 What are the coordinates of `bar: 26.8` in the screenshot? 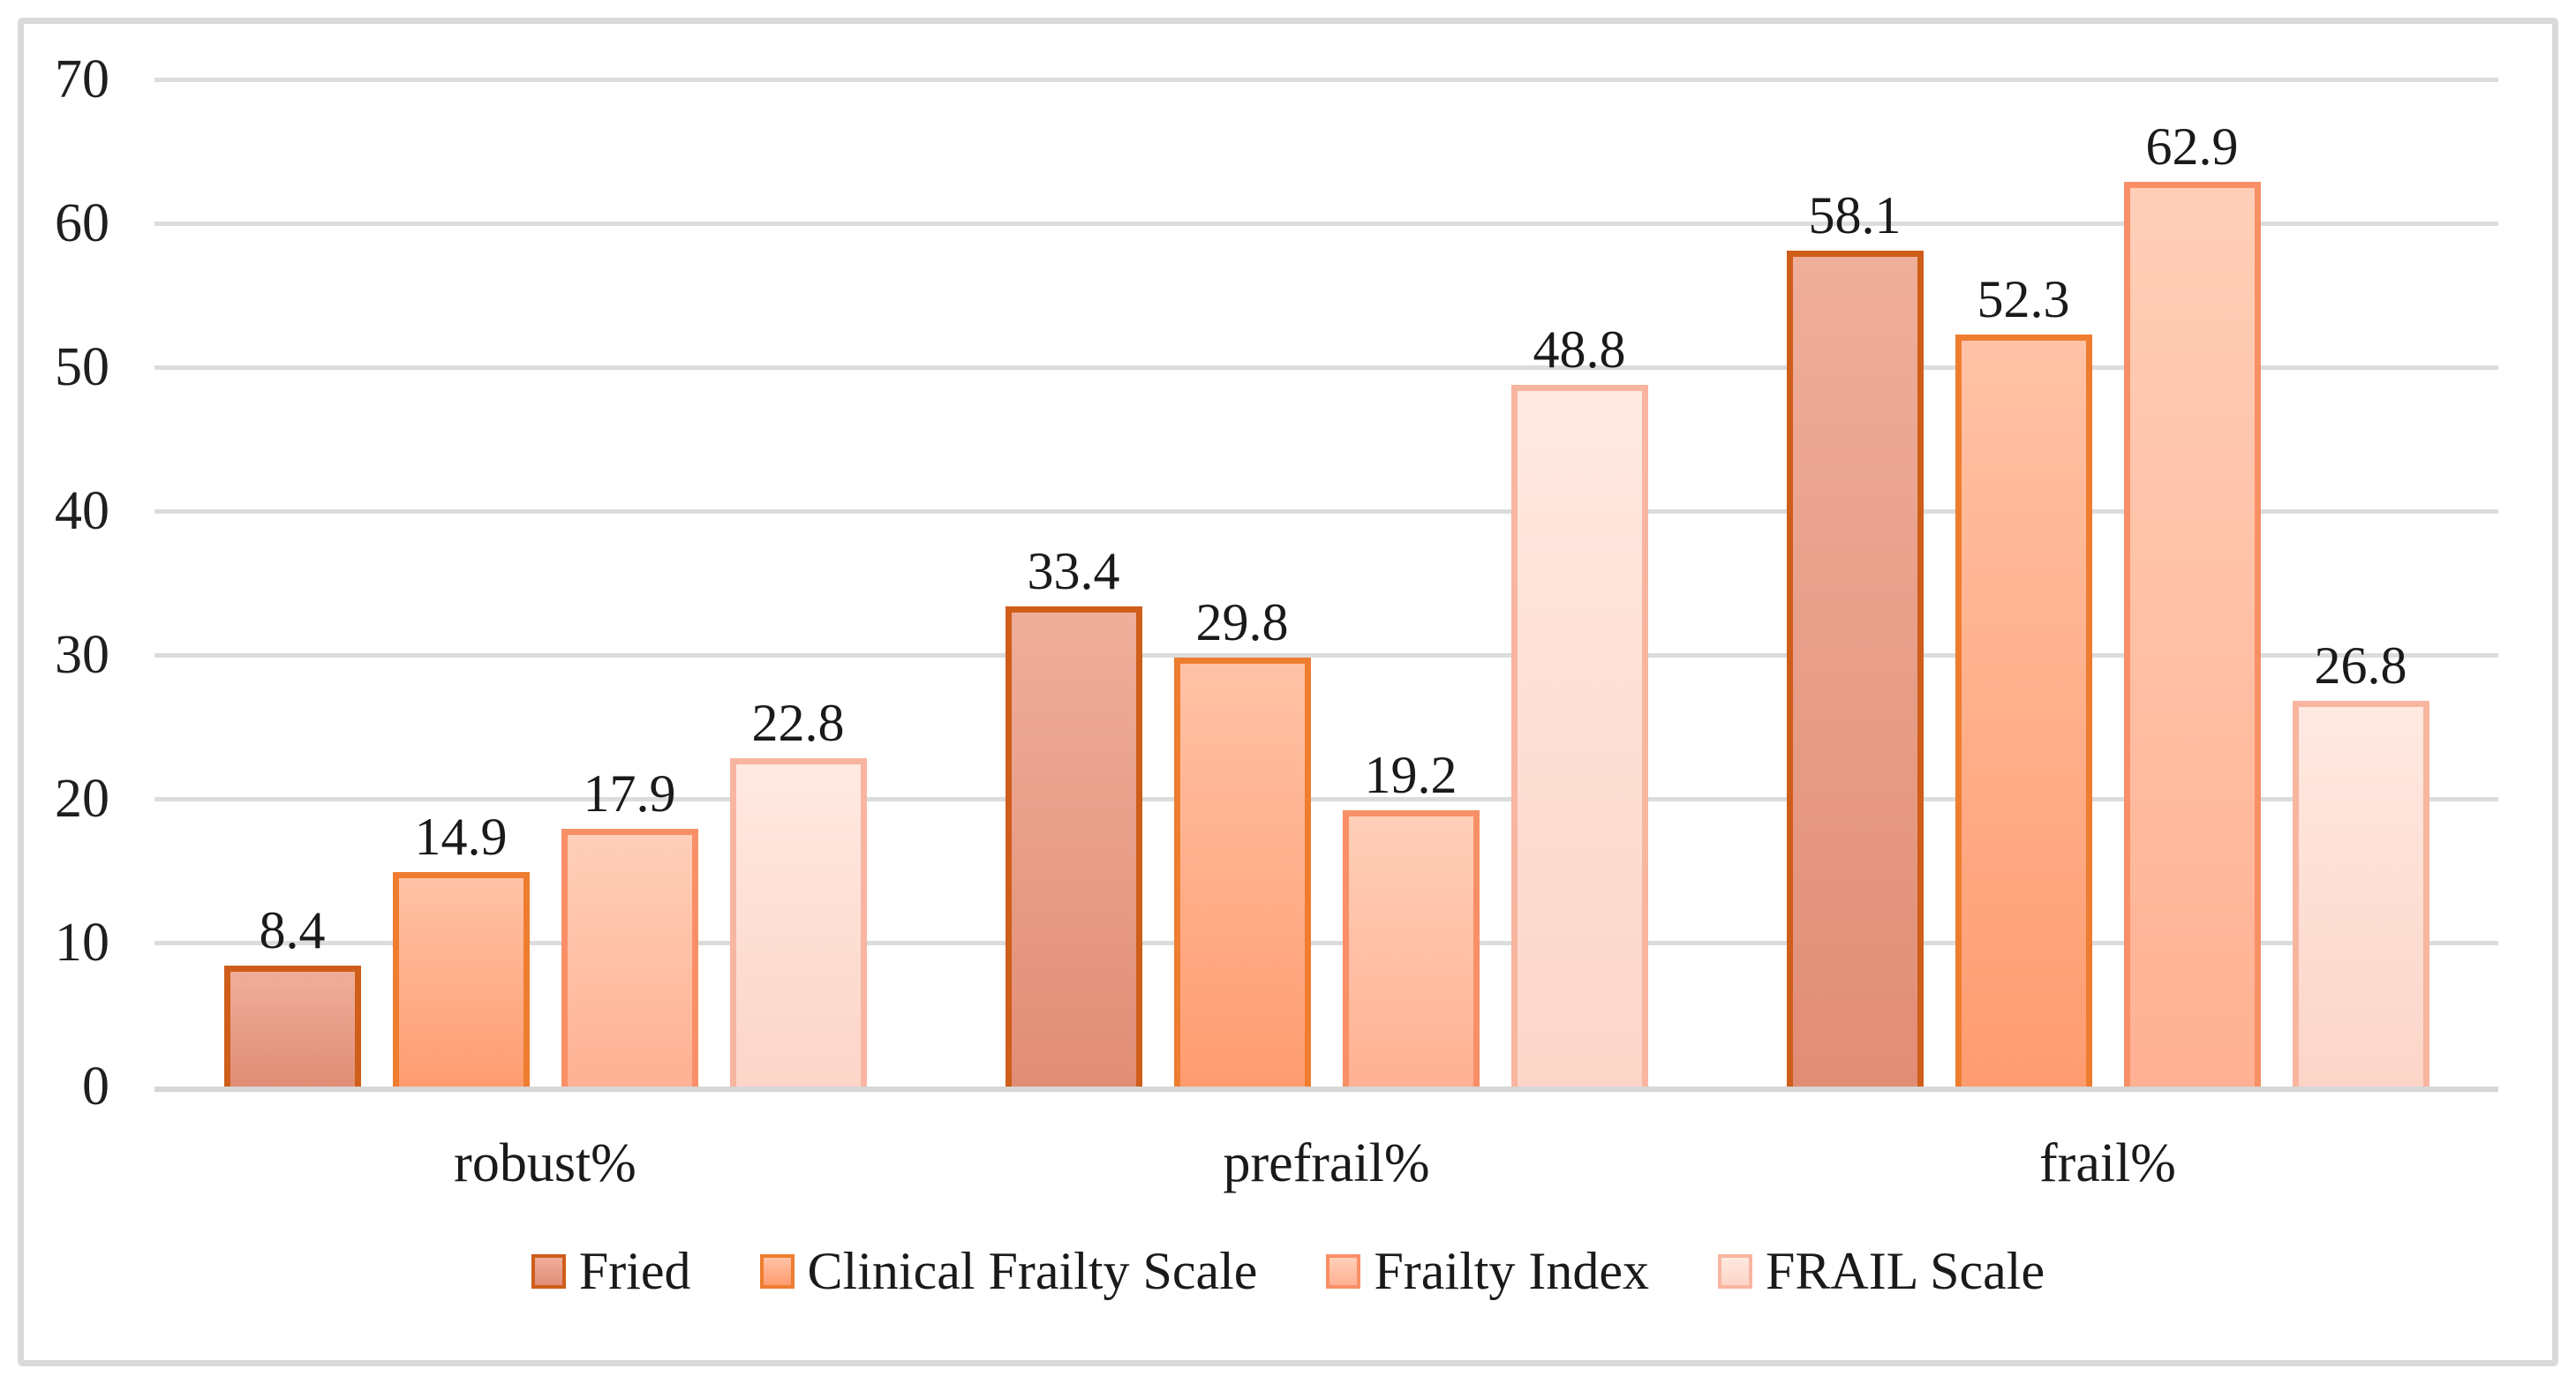 It's located at (2361, 863).